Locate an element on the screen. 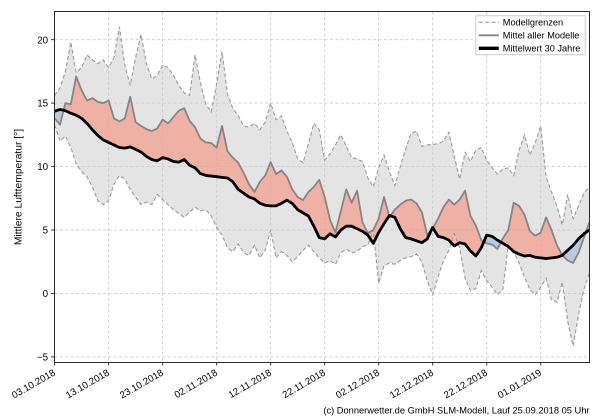 The width and height of the screenshot is (600, 420). svg-text: 15 is located at coordinates (42, 104).